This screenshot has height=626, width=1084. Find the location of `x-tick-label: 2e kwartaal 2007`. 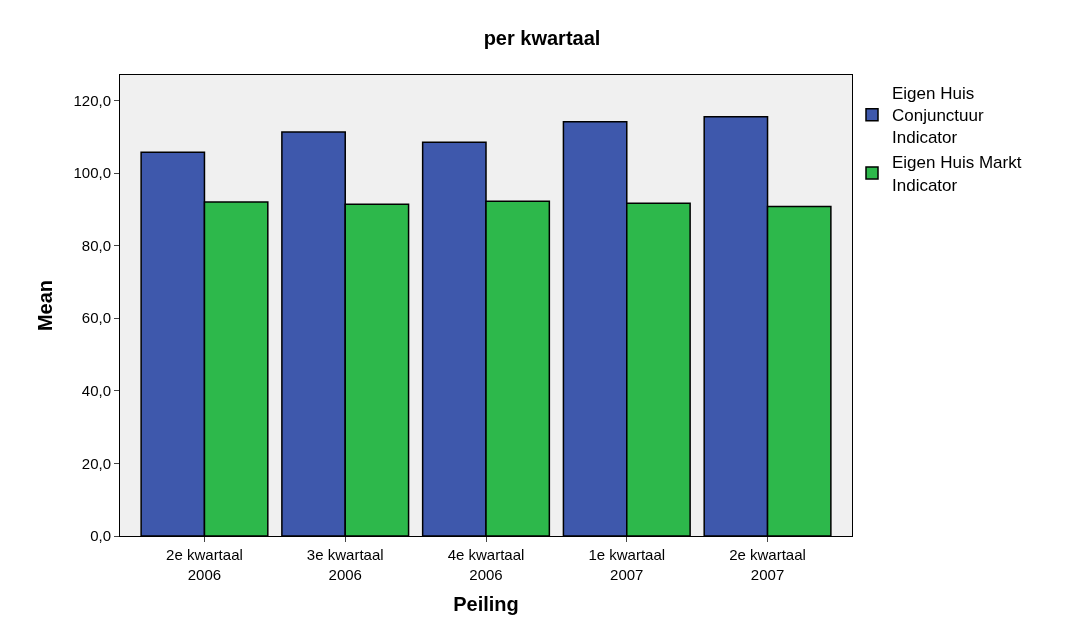

x-tick-label: 2e kwartaal 2007 is located at coordinates (767, 564).